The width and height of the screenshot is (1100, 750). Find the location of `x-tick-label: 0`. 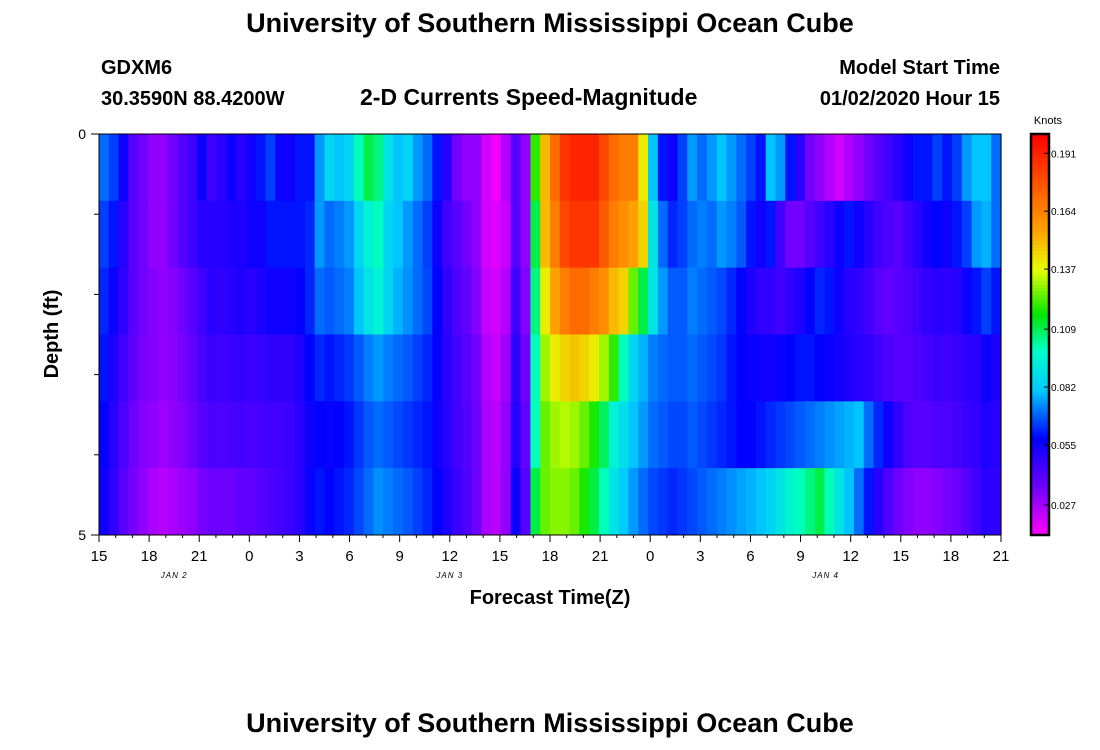

x-tick-label: 0 is located at coordinates (650, 556).